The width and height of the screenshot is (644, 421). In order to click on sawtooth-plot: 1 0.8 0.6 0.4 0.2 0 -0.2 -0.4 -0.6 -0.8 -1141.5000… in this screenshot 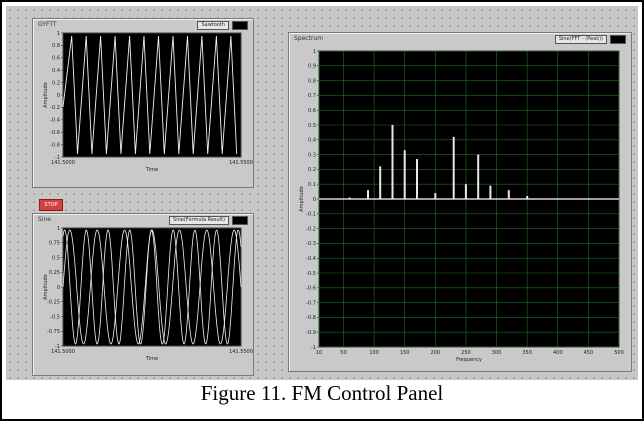, I will do `click(148, 102)`.